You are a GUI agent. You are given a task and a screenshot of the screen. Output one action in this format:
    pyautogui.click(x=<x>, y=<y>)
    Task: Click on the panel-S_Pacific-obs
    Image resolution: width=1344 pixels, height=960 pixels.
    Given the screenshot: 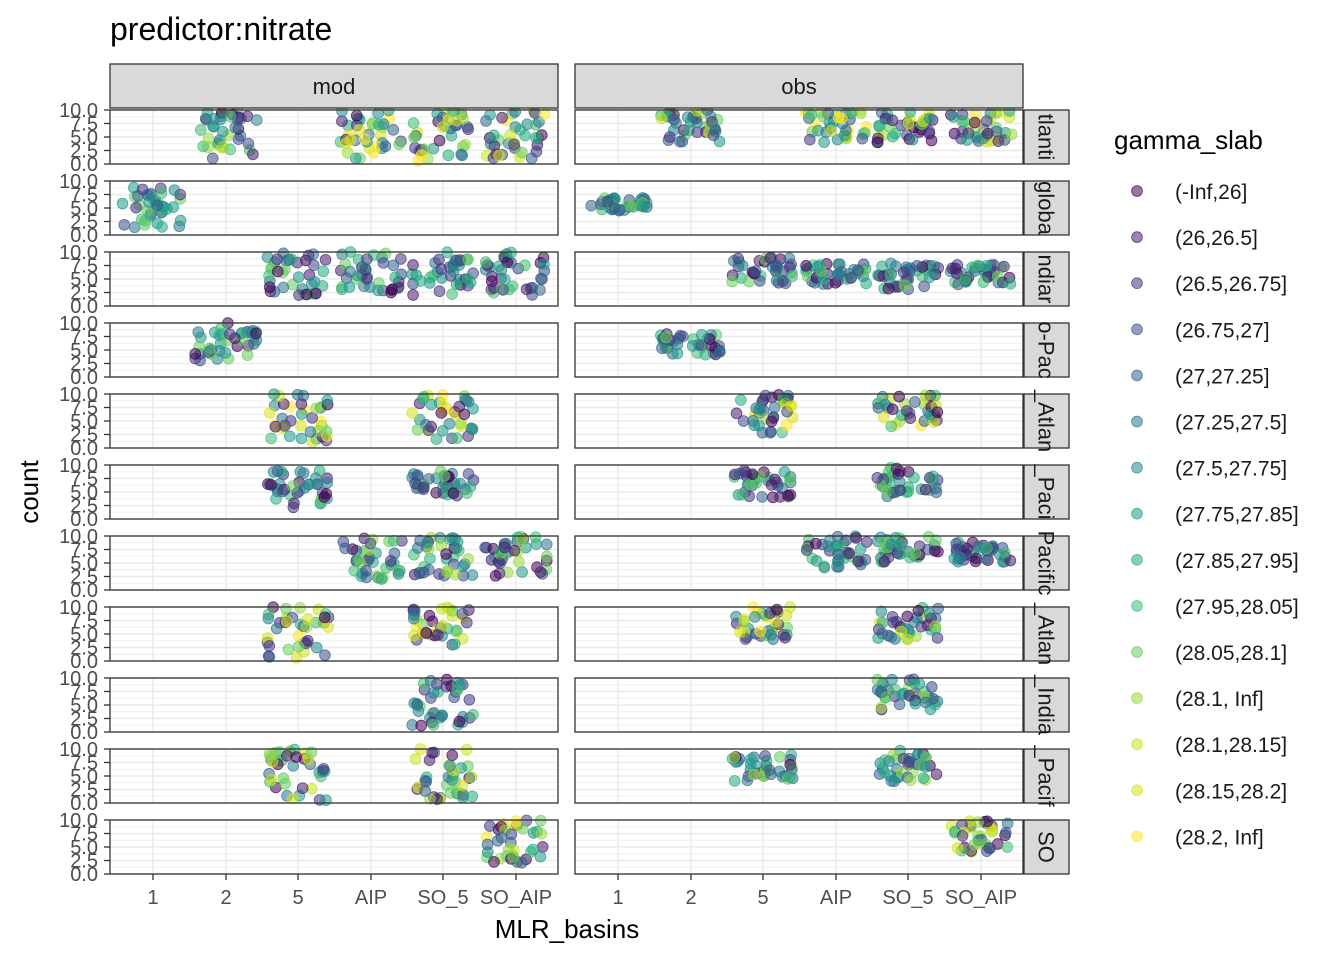 What is the action you would take?
    pyautogui.click(x=799, y=776)
    